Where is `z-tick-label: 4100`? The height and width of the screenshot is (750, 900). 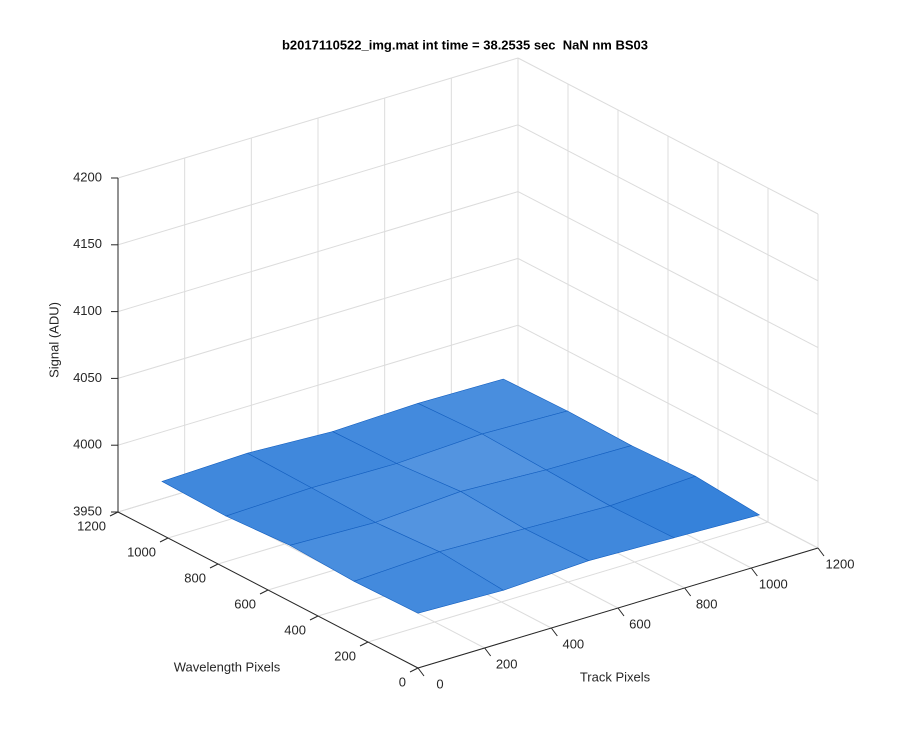 z-tick-label: 4100 is located at coordinates (87, 310).